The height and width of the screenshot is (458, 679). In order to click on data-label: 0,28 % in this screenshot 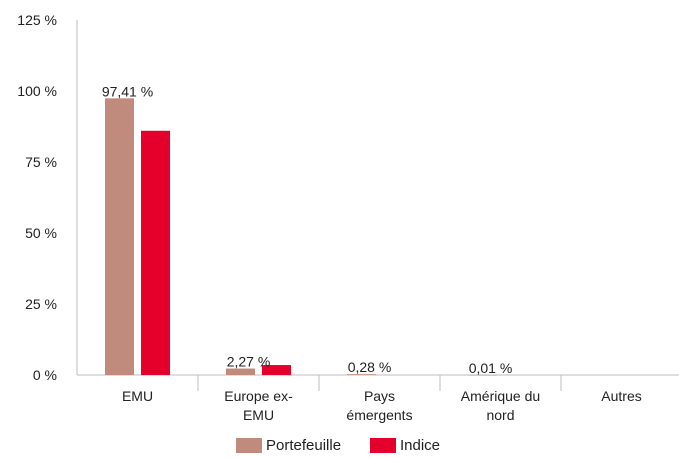, I will do `click(370, 367)`.